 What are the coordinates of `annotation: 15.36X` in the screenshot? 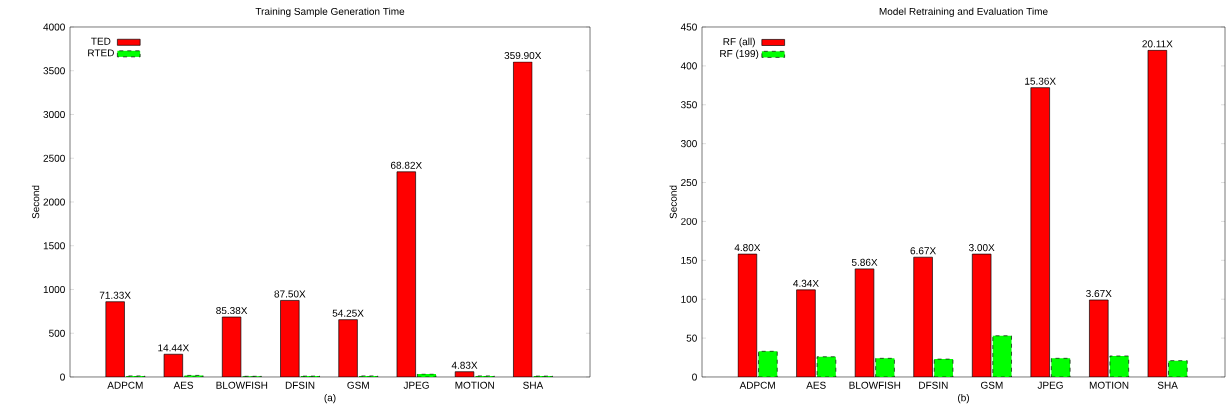 It's located at (1040, 81).